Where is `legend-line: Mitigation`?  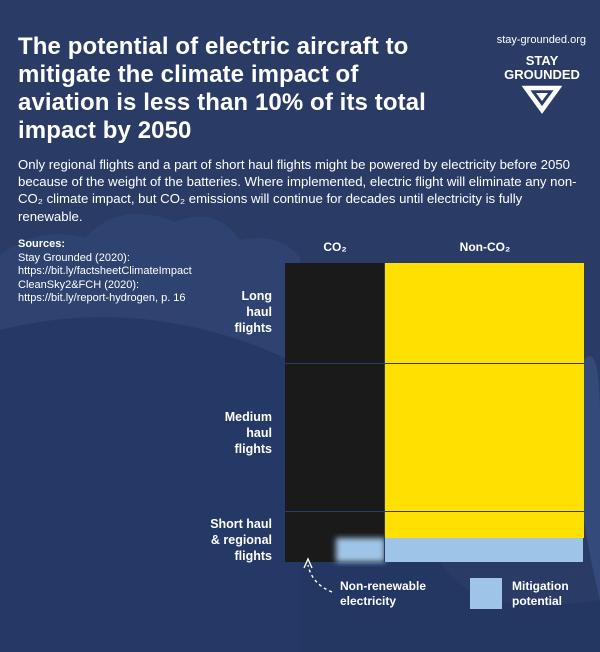
legend-line: Mitigation is located at coordinates (540, 586).